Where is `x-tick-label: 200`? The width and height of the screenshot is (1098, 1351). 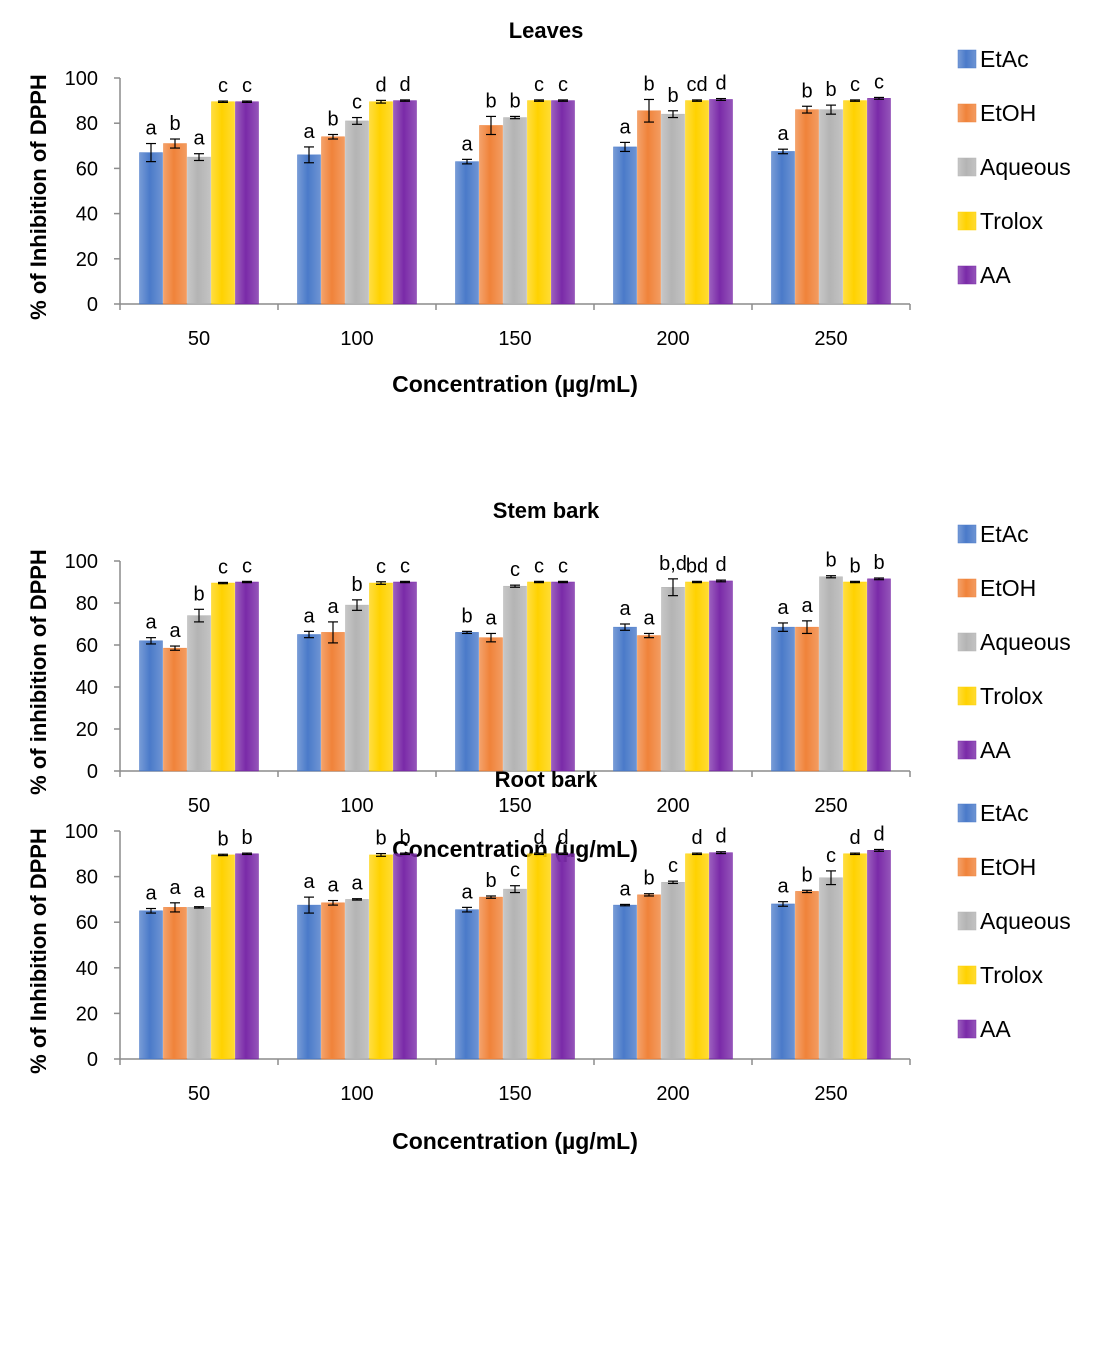 x-tick-label: 200 is located at coordinates (672, 1094).